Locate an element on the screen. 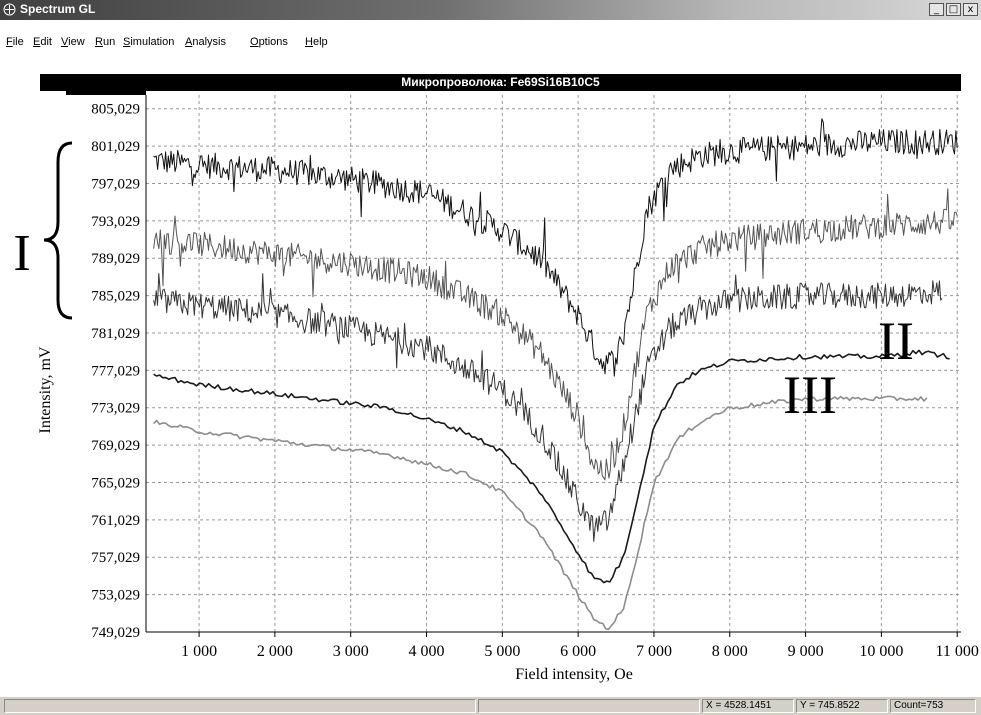  x-tick-label: 1 000 is located at coordinates (199, 651).